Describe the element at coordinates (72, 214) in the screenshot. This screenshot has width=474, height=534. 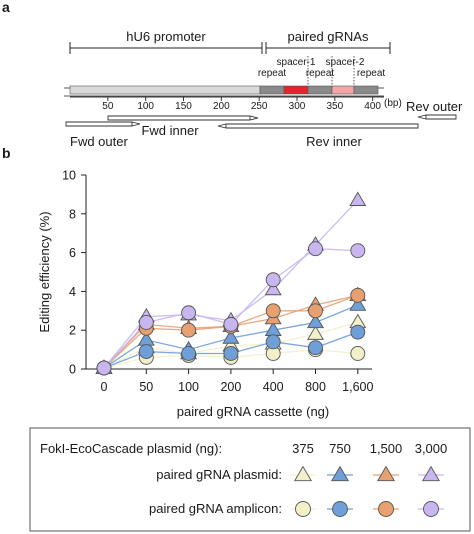
I see `y-tick-label: 8` at that location.